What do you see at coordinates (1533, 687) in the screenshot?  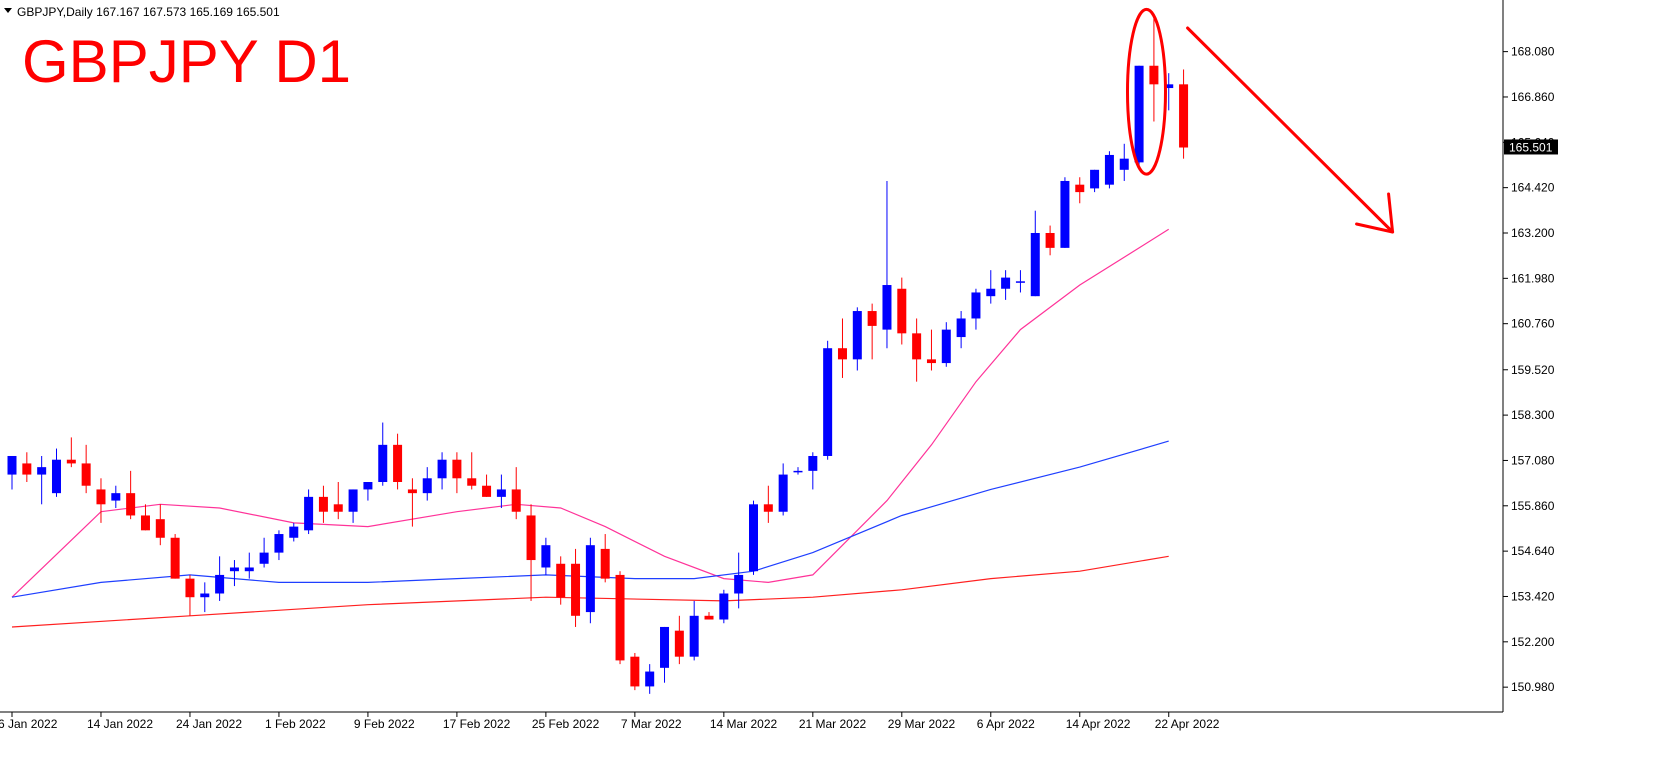 I see `y-tick-label: 150.980` at bounding box center [1533, 687].